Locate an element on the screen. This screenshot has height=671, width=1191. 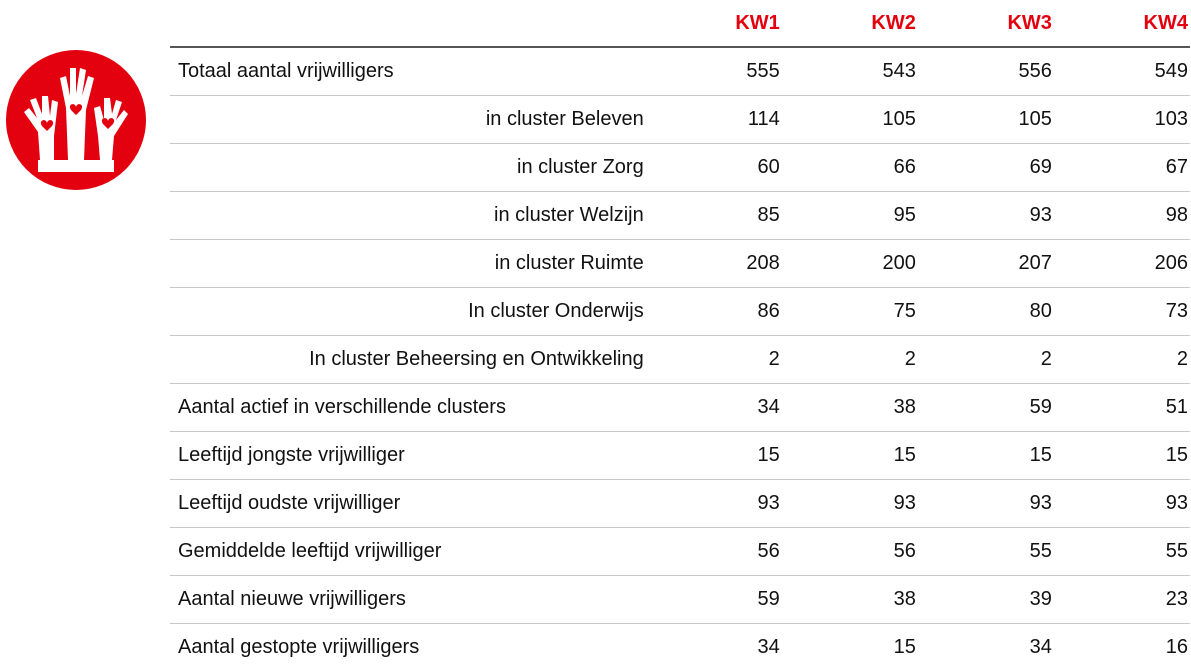
column-header: KW4 is located at coordinates (1122, 23).